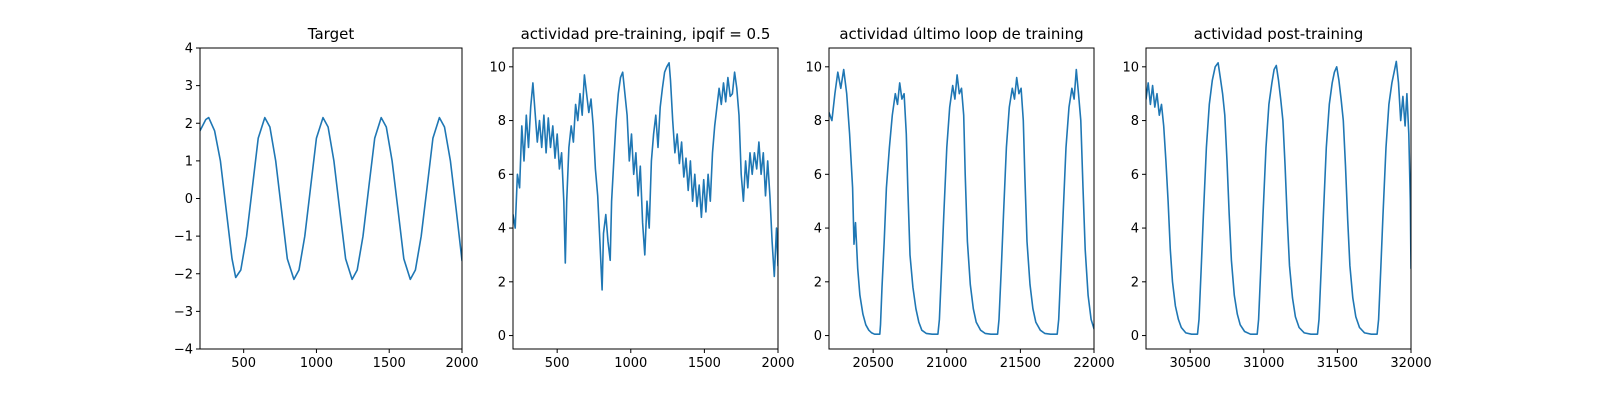 The width and height of the screenshot is (1600, 400). I want to click on y-tick-label: −1, so click(183, 237).